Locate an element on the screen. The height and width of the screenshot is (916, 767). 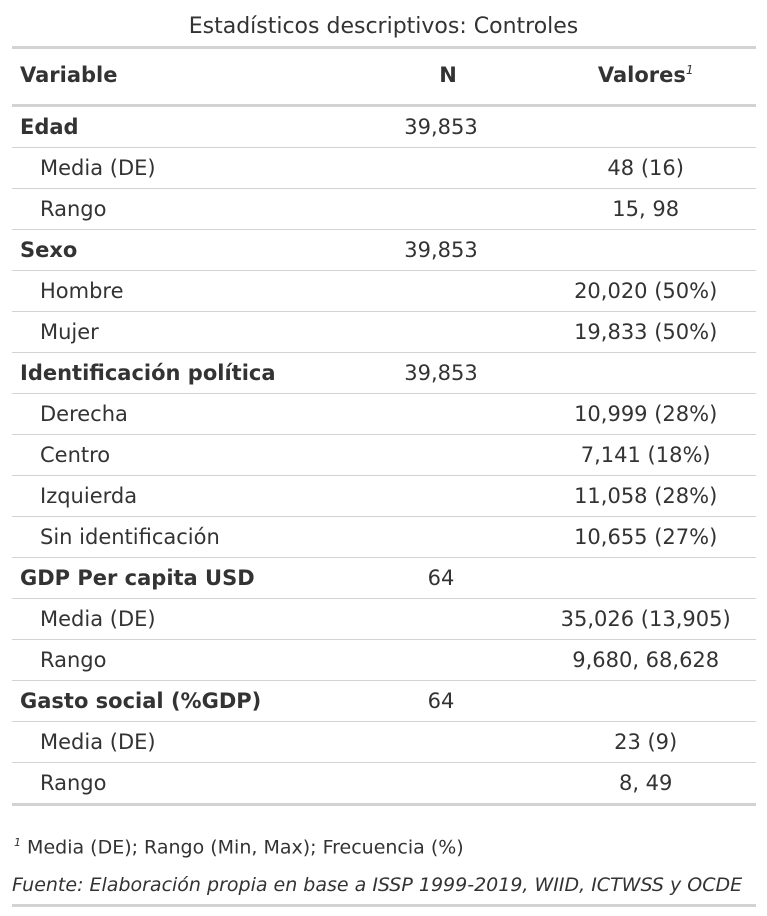
table-row: Media (DE) 48 (16) is located at coordinates (384, 168).